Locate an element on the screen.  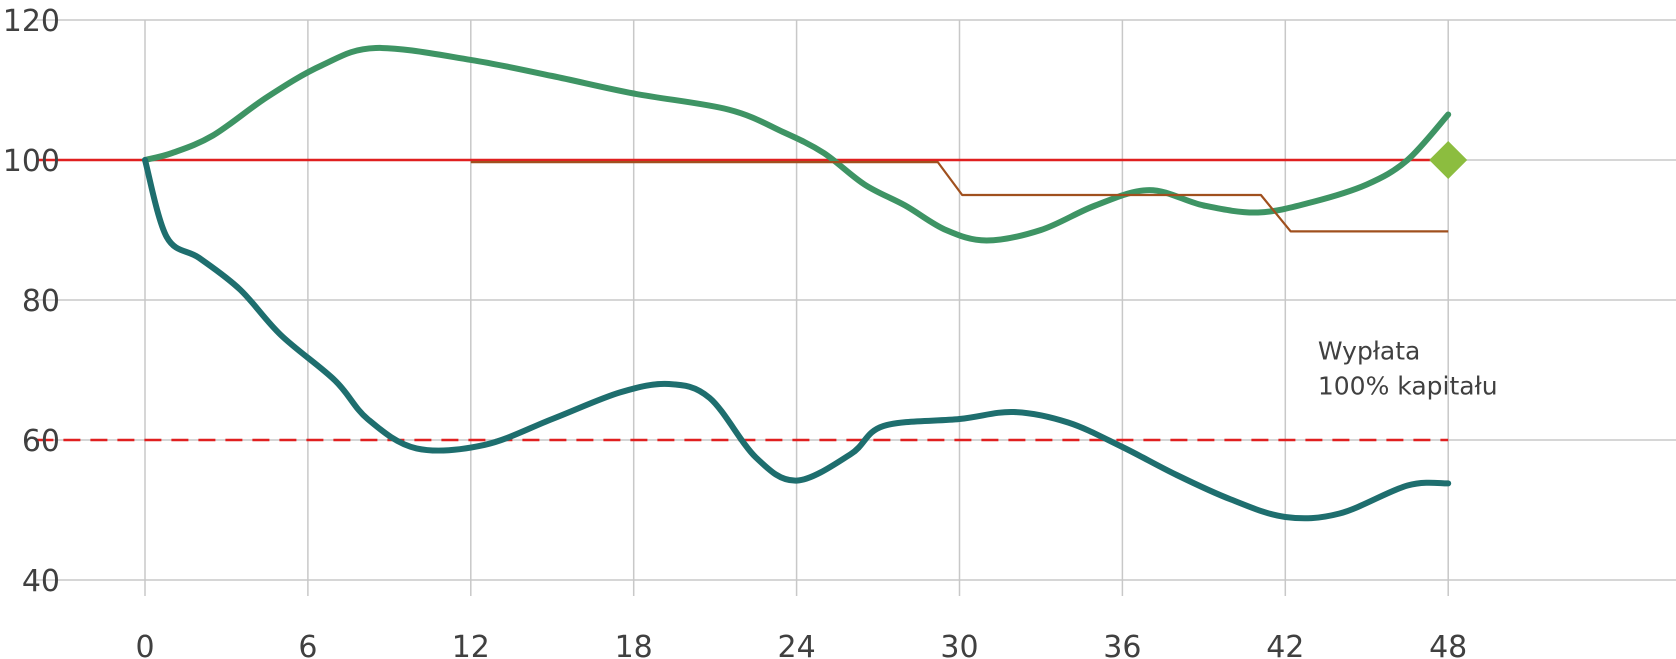
y-tick-label-80: 80 is located at coordinates (41, 301).